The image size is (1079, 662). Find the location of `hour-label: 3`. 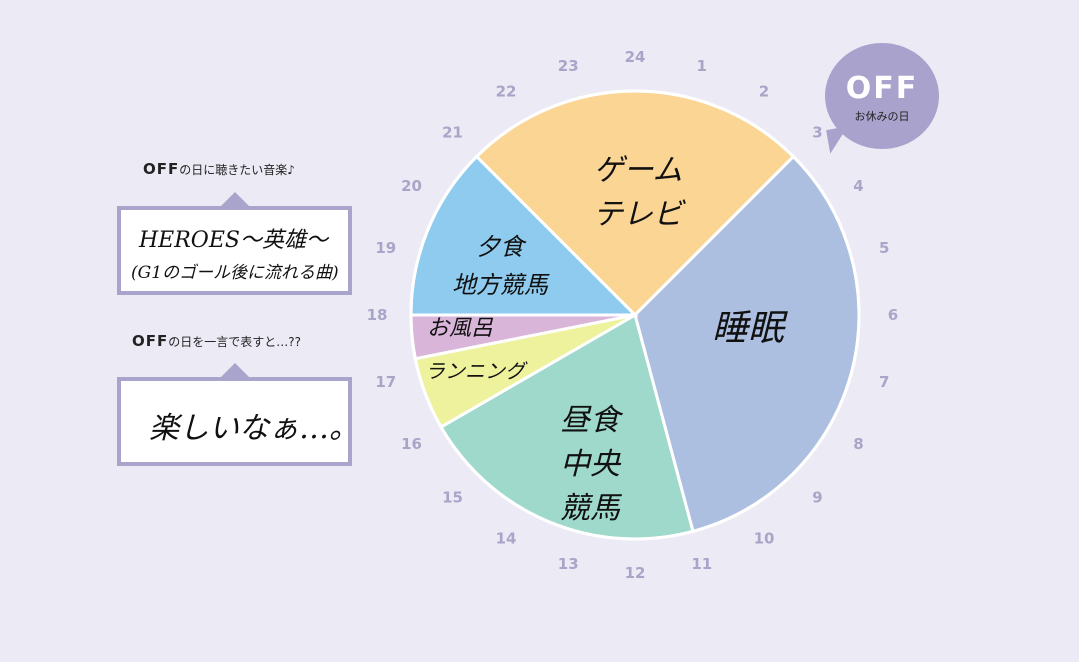

hour-label: 3 is located at coordinates (817, 133).